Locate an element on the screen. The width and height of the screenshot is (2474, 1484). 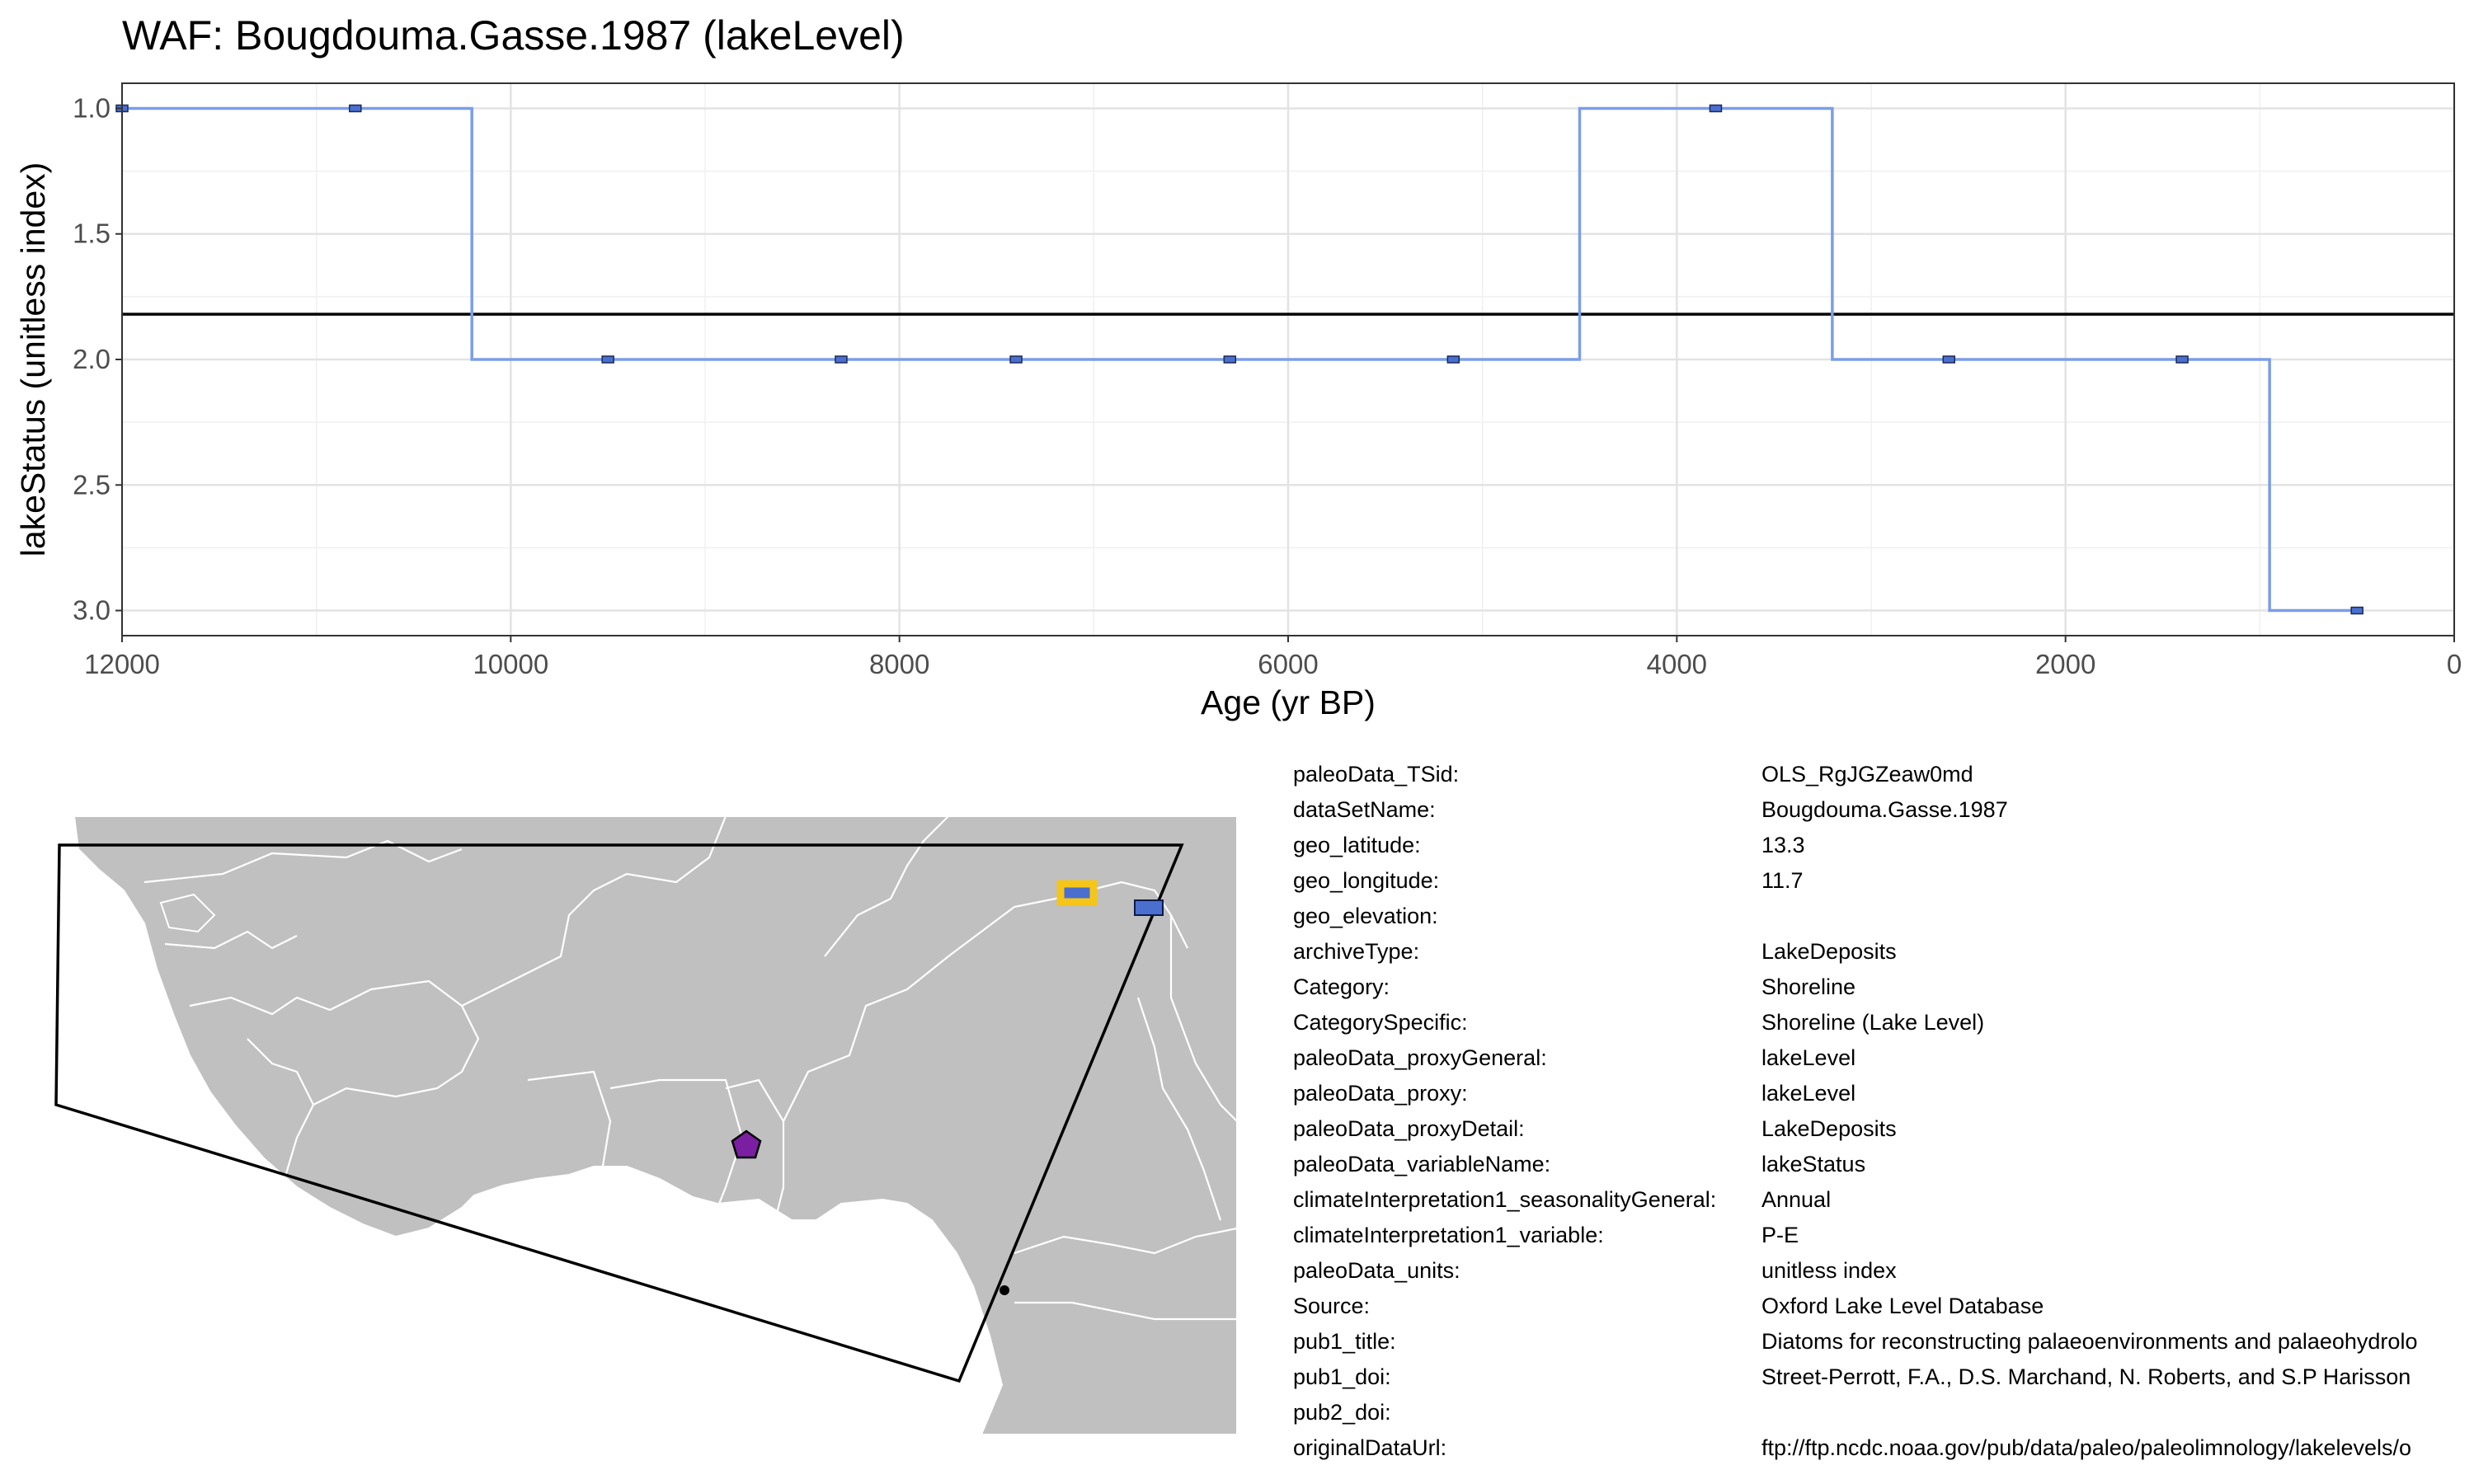
metadata-row: Category: Shoreline is located at coordinates (1883, 992).